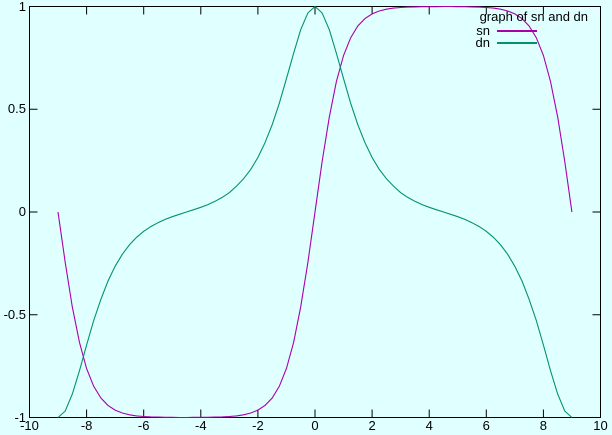  Describe the element at coordinates (20, 417) in the screenshot. I see `y-tick-label: -1` at that location.